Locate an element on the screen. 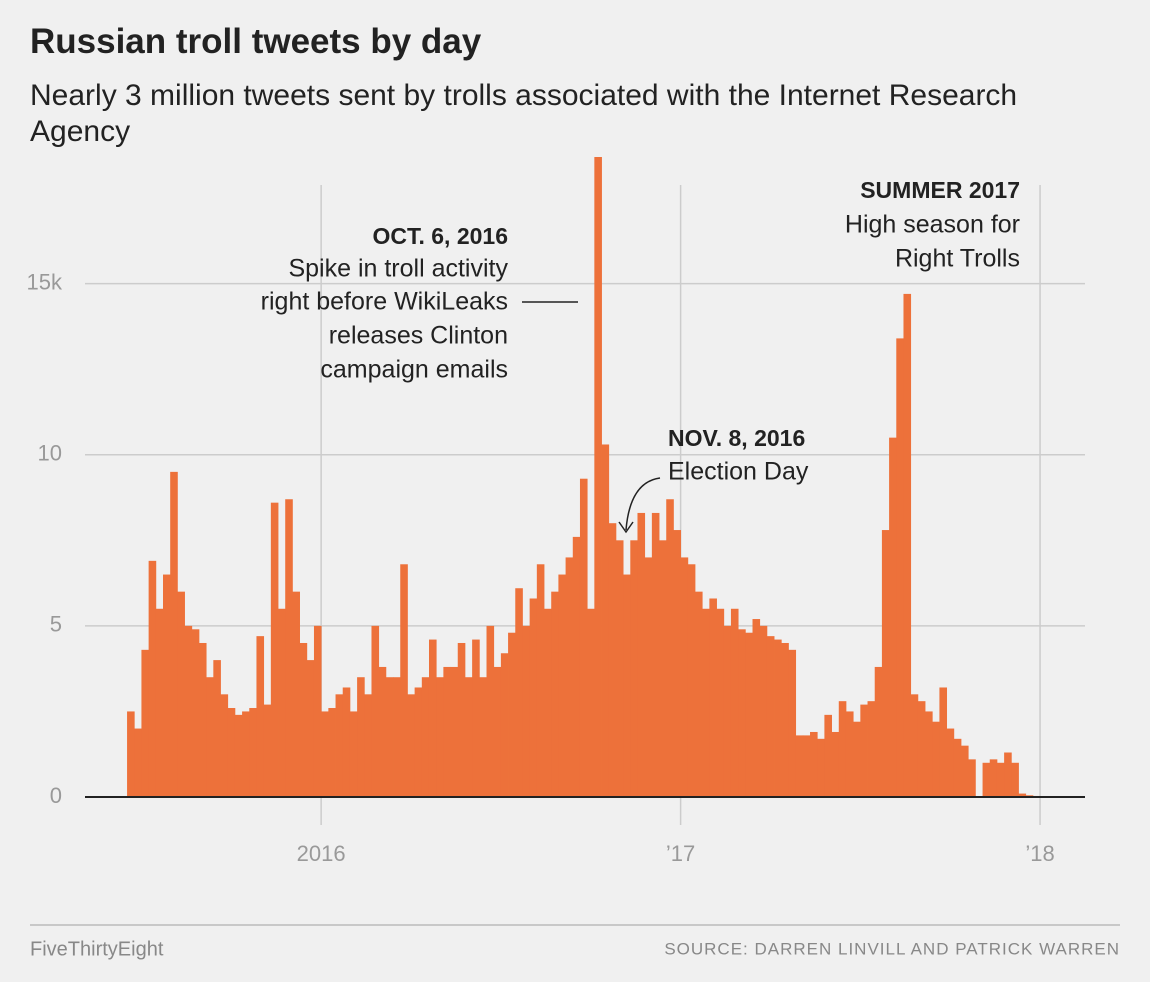 The image size is (1150, 982). y-tick-label: 5 is located at coordinates (56, 624).